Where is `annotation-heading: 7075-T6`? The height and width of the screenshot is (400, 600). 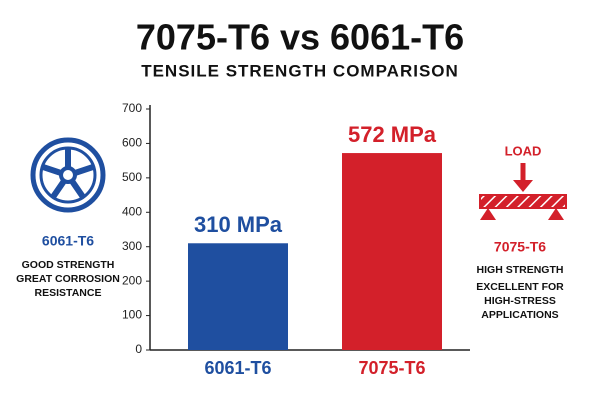 annotation-heading: 7075-T6 is located at coordinates (520, 247).